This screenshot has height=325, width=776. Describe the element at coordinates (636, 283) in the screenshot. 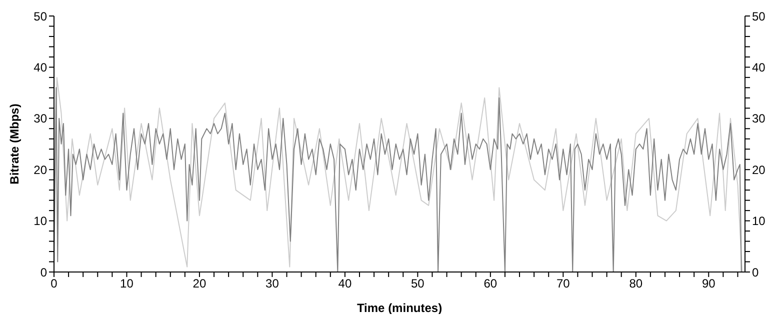

I see `x-tick-label: 80` at that location.